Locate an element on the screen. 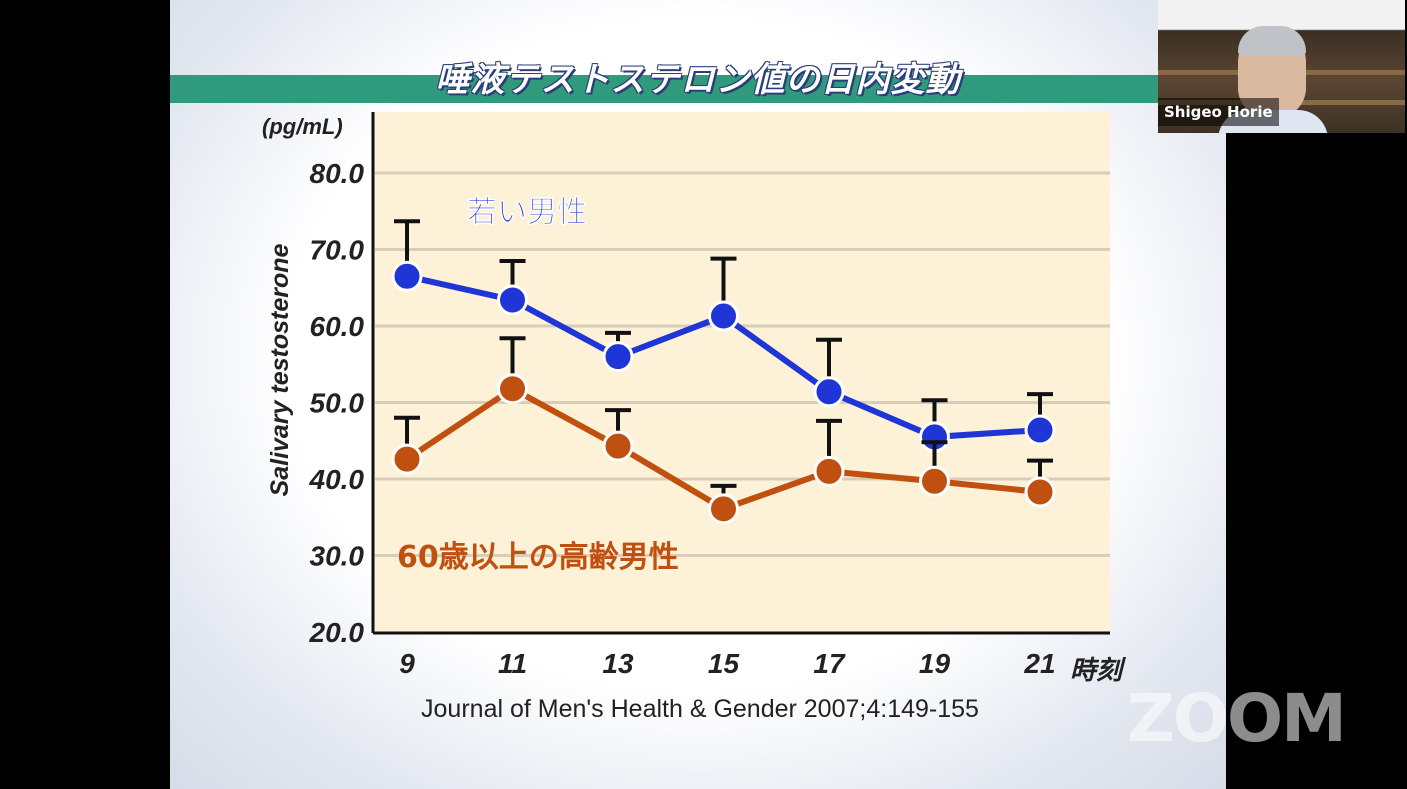  x-tick-label: 11 is located at coordinates (512, 663).